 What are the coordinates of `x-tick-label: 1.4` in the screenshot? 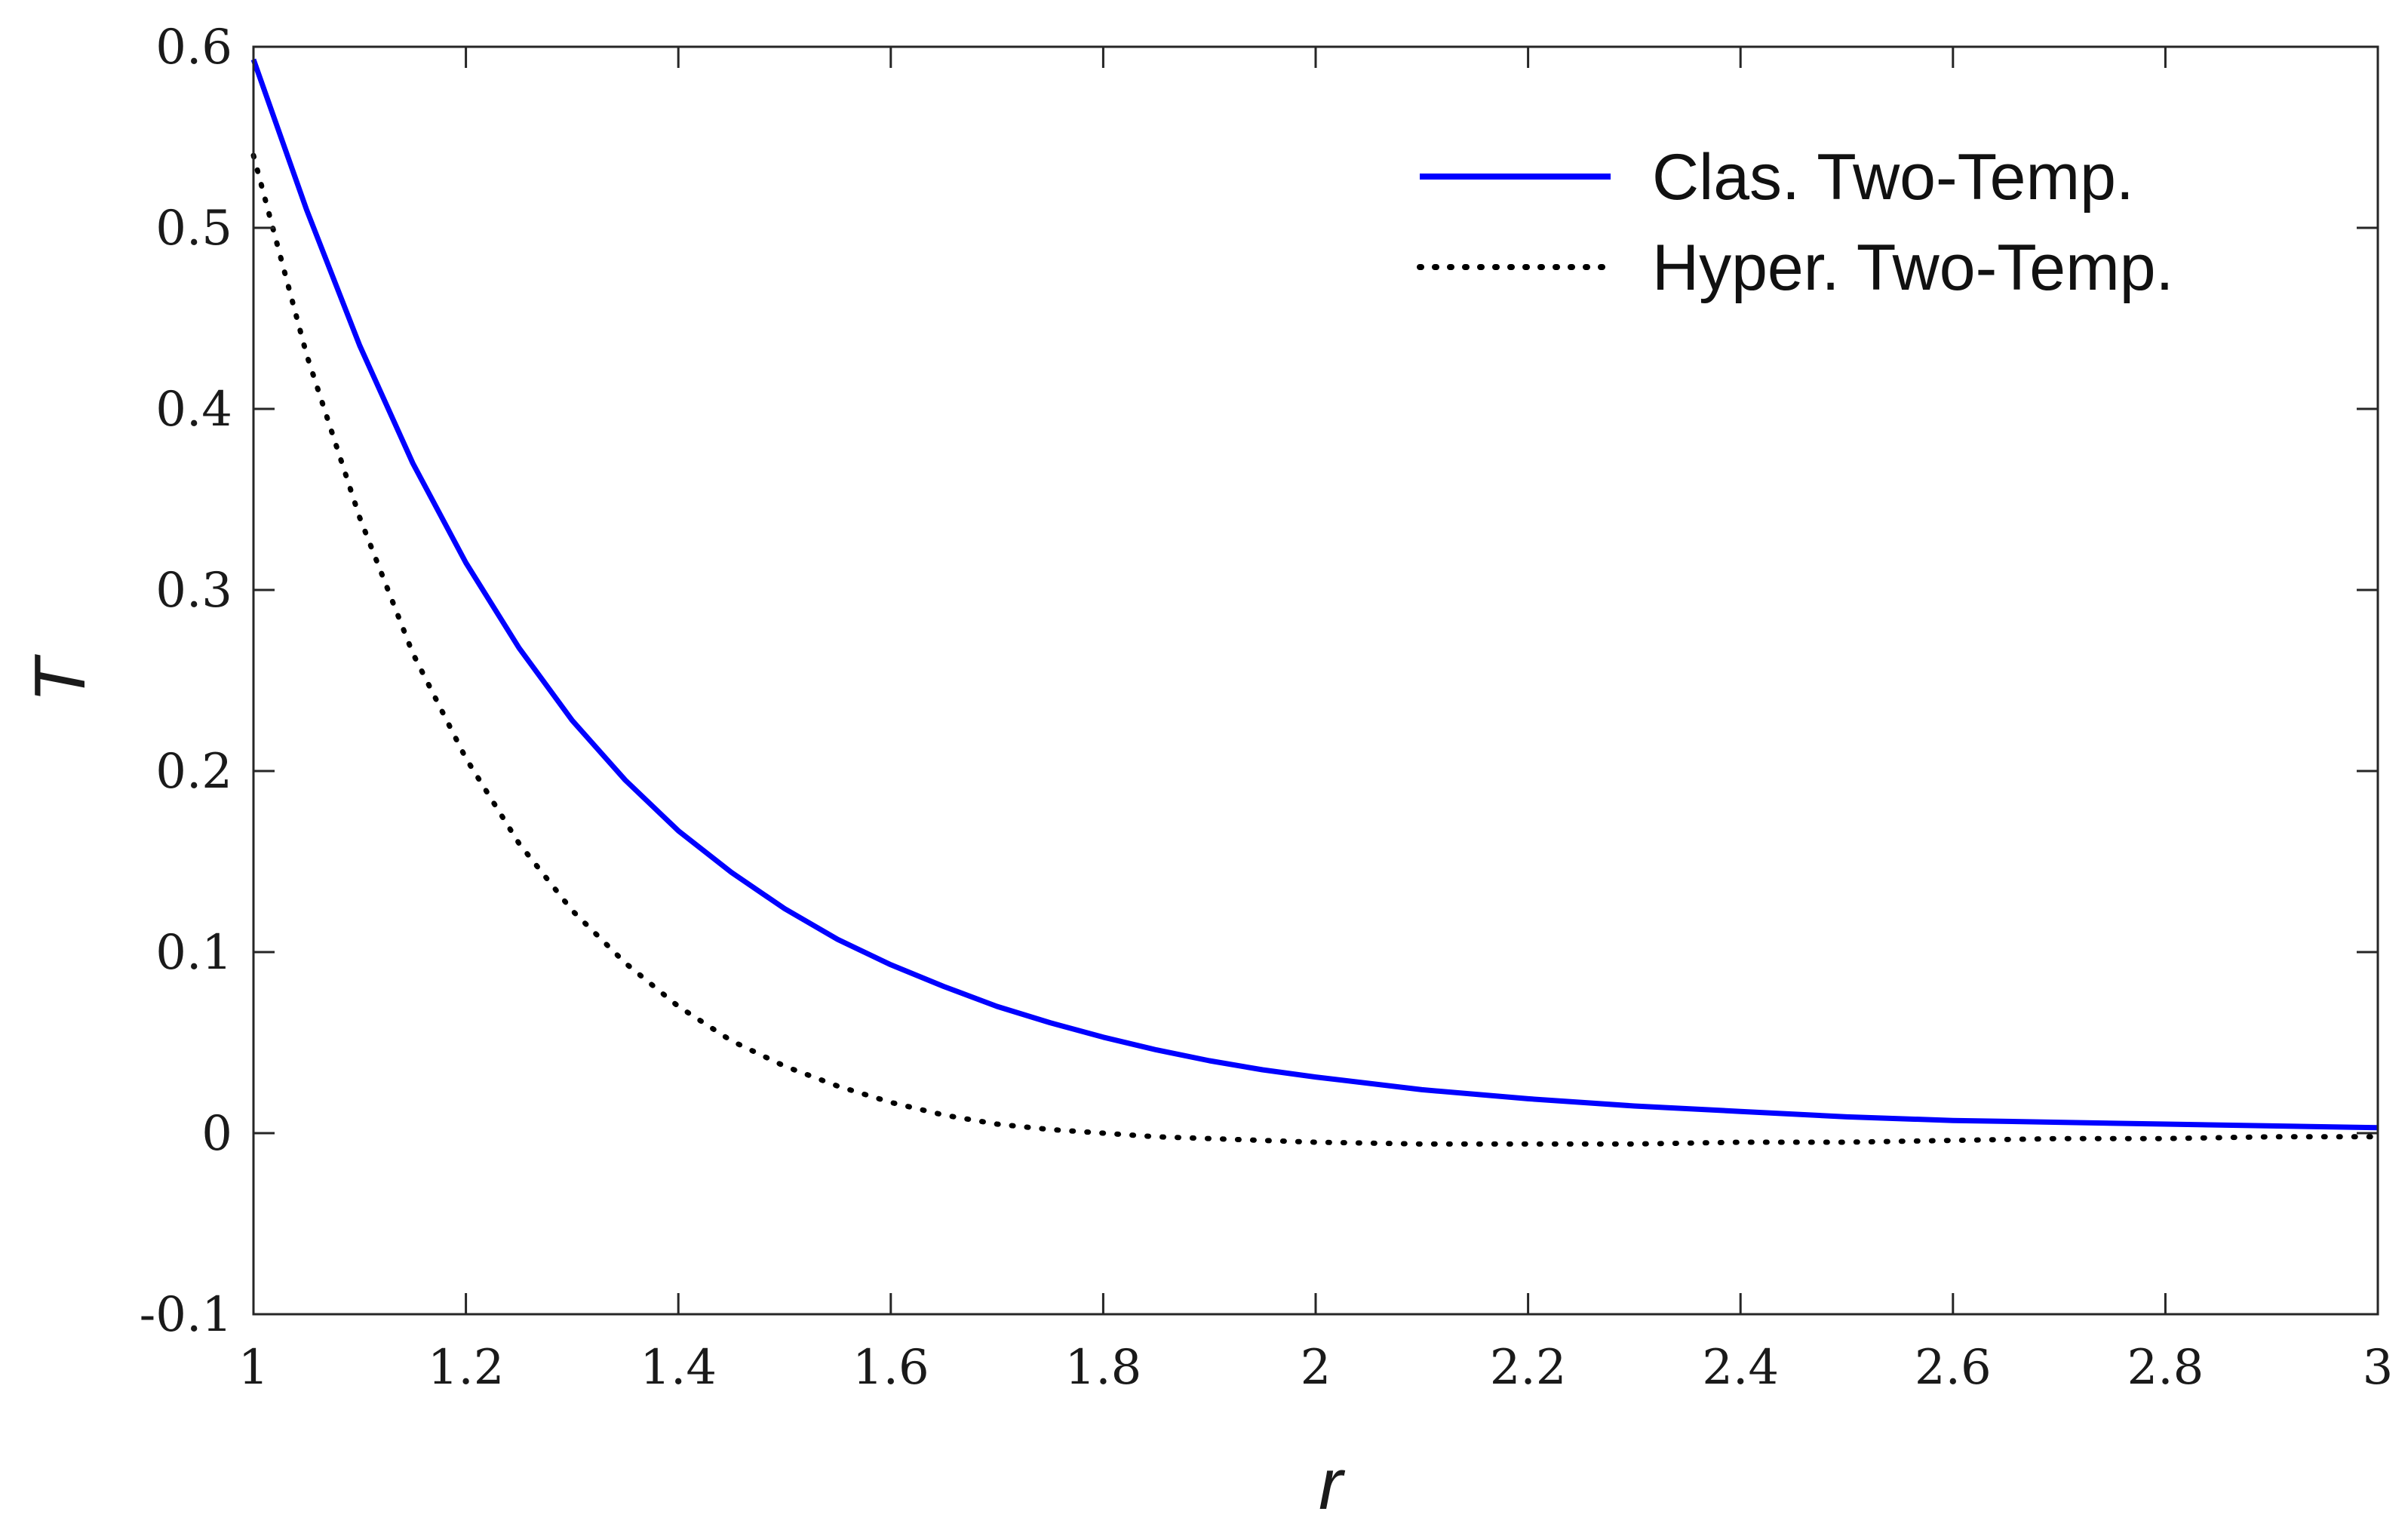 It's located at (678, 1368).